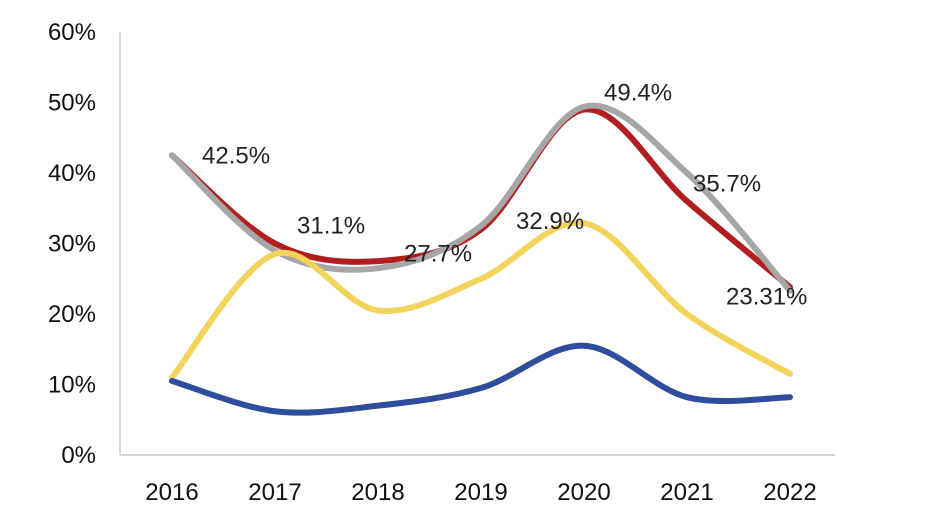  Describe the element at coordinates (438, 254) in the screenshot. I see `data-label: 27.7%` at that location.